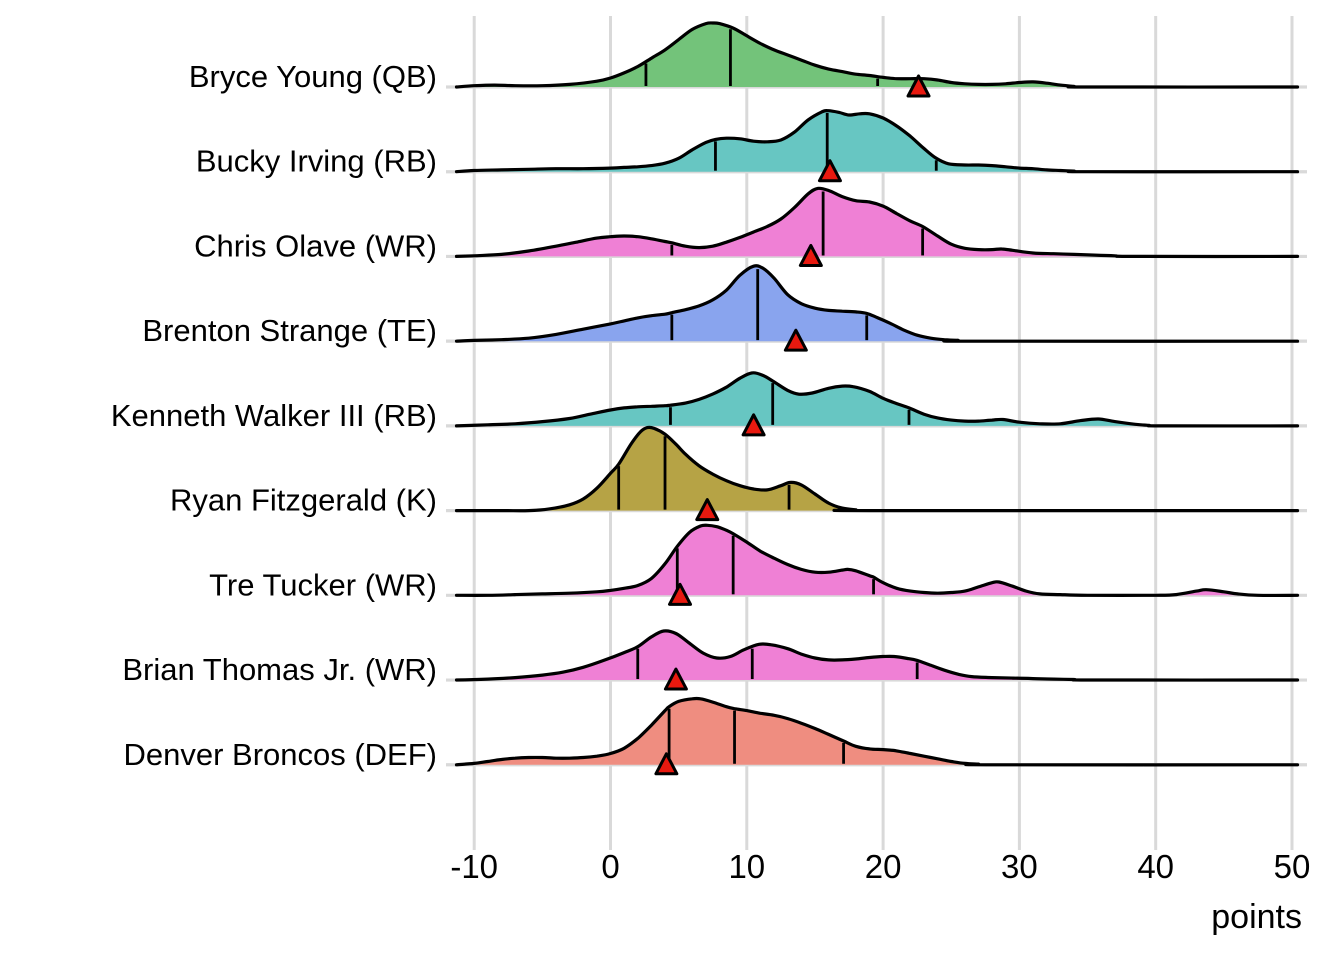  Describe the element at coordinates (883, 866) in the screenshot. I see `x-tick-label: 20` at that location.